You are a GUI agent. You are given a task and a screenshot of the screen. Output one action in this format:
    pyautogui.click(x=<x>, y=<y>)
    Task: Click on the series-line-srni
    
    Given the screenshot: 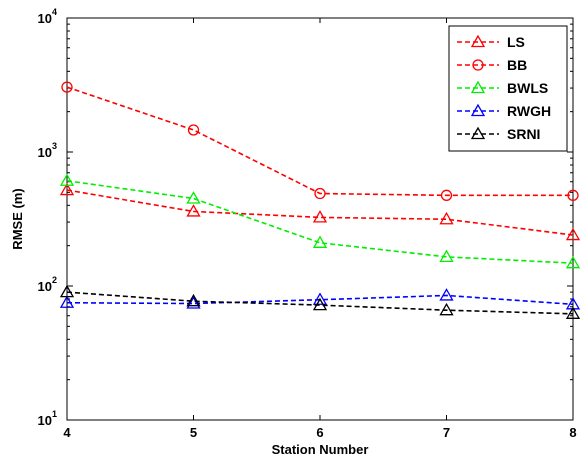 What is the action you would take?
    pyautogui.click(x=320, y=303)
    